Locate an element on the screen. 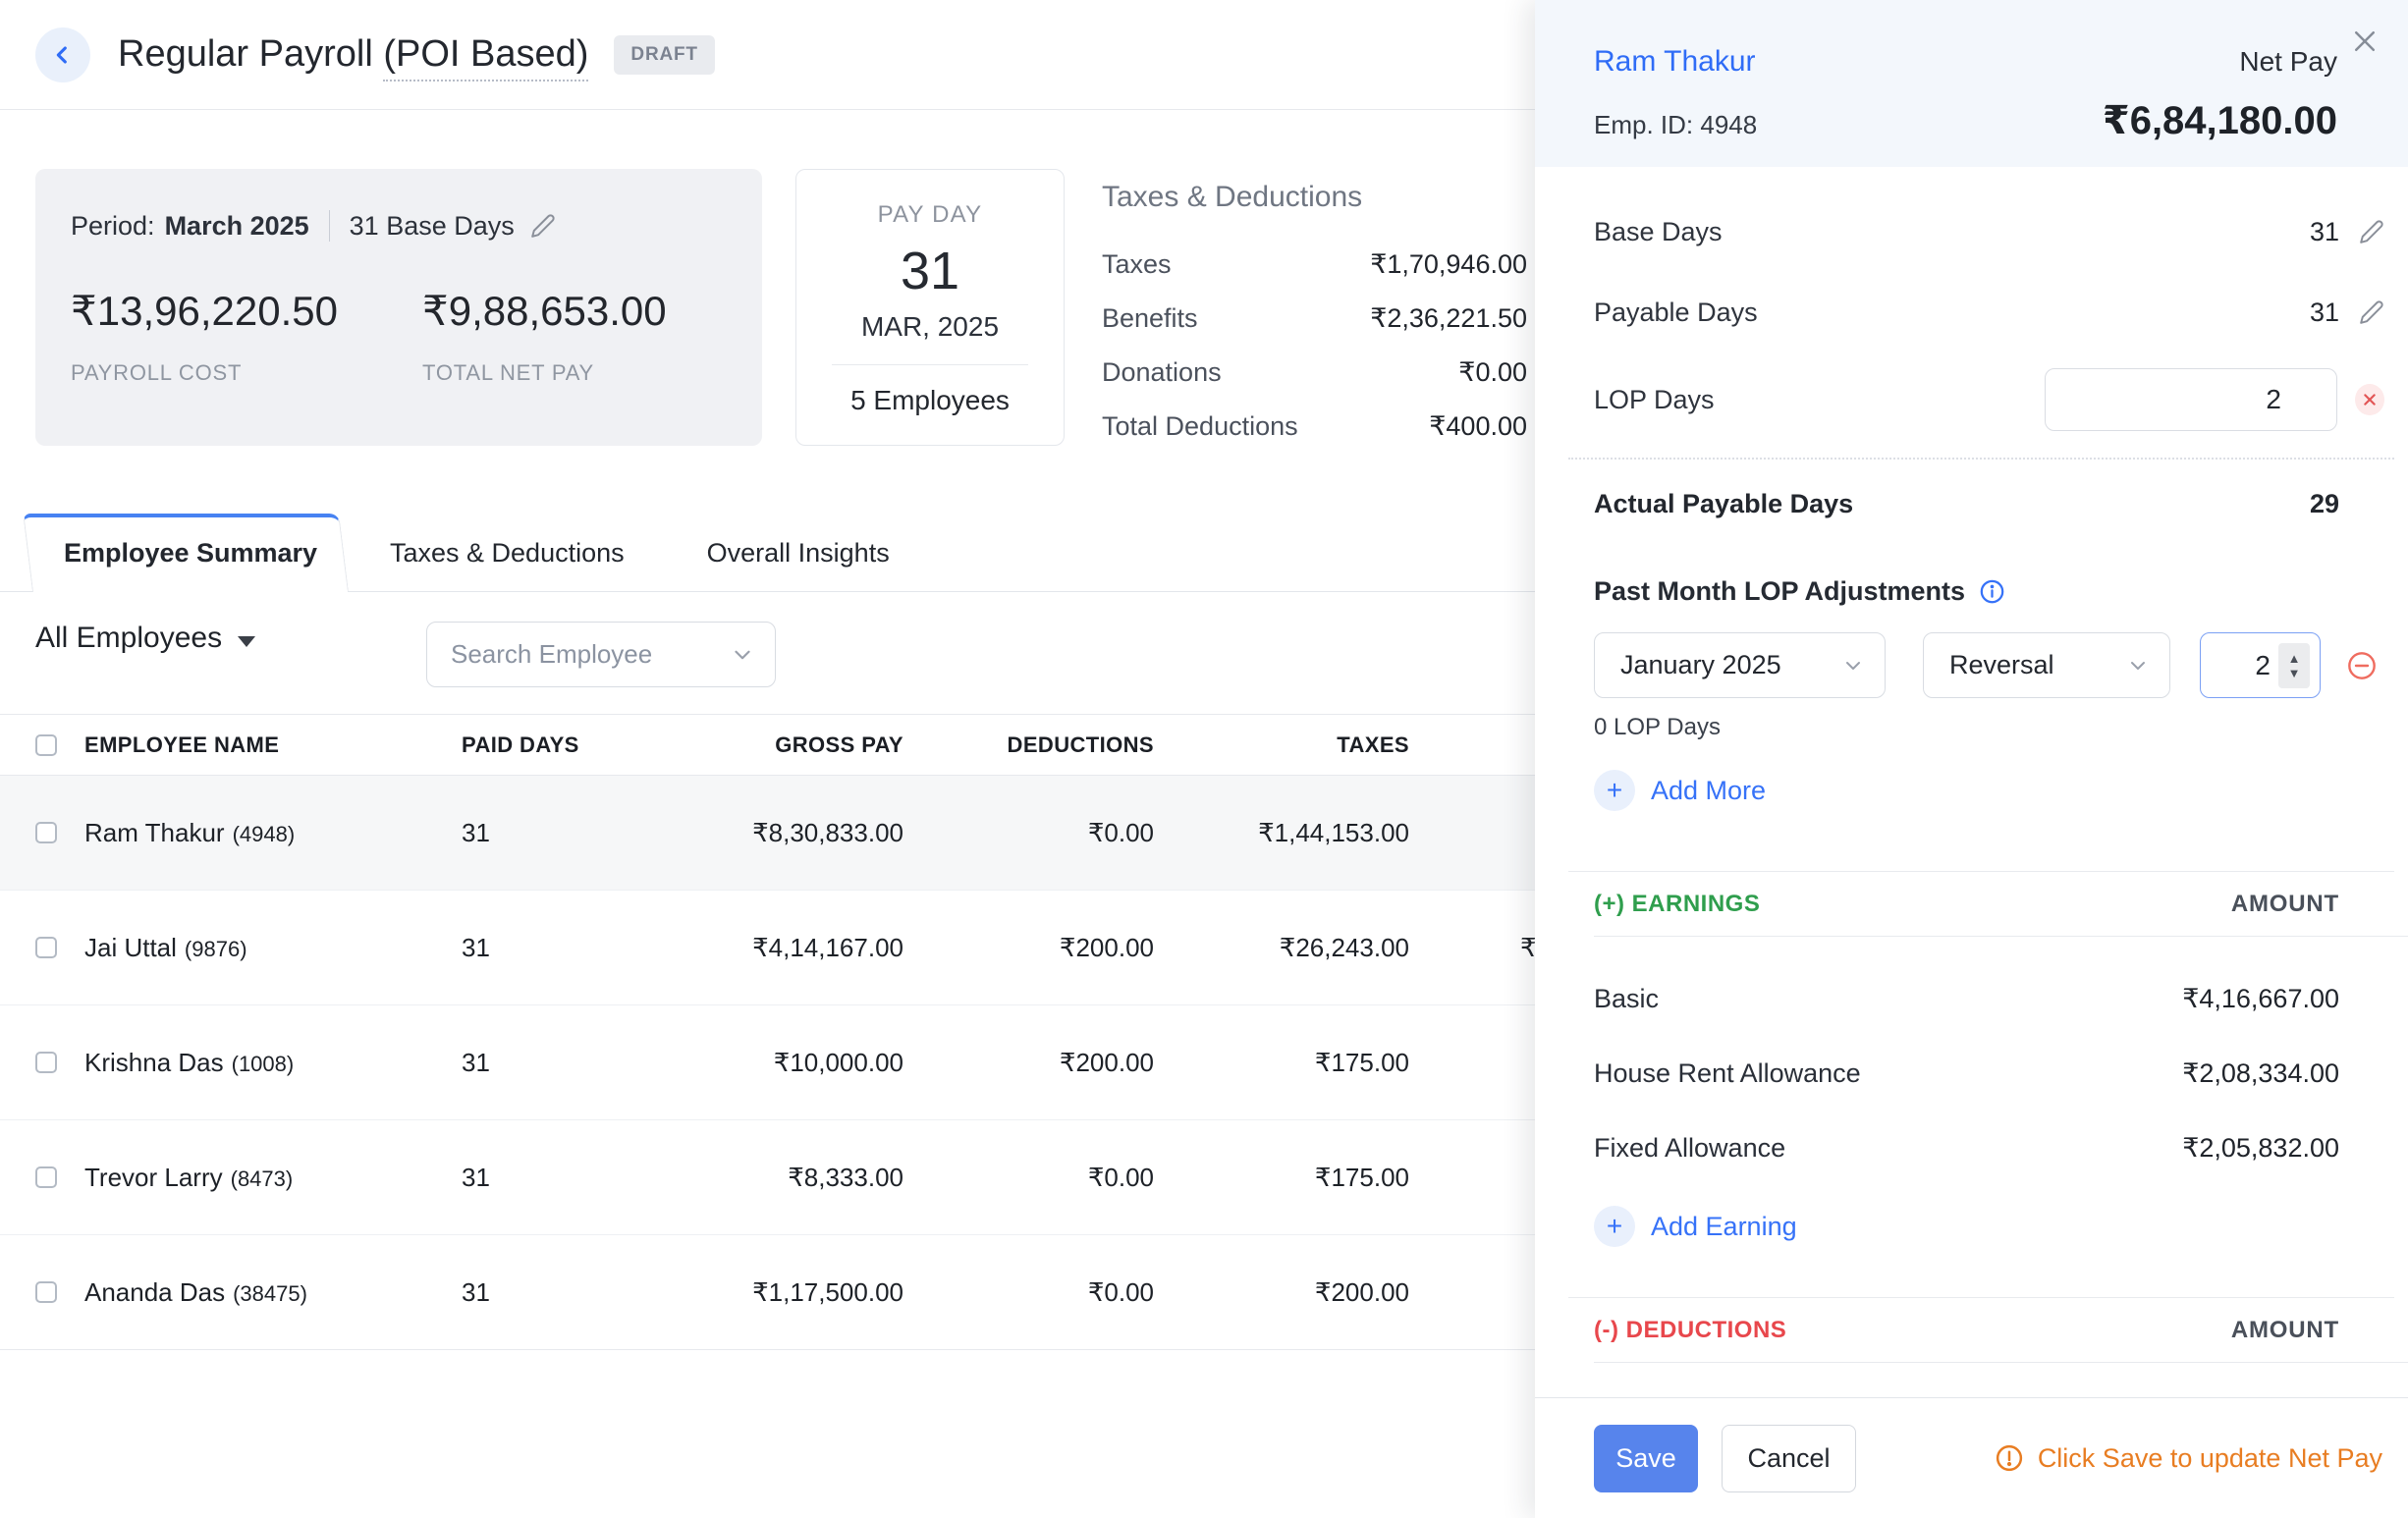  employee-name: Jai Uttal is located at coordinates (130, 947).